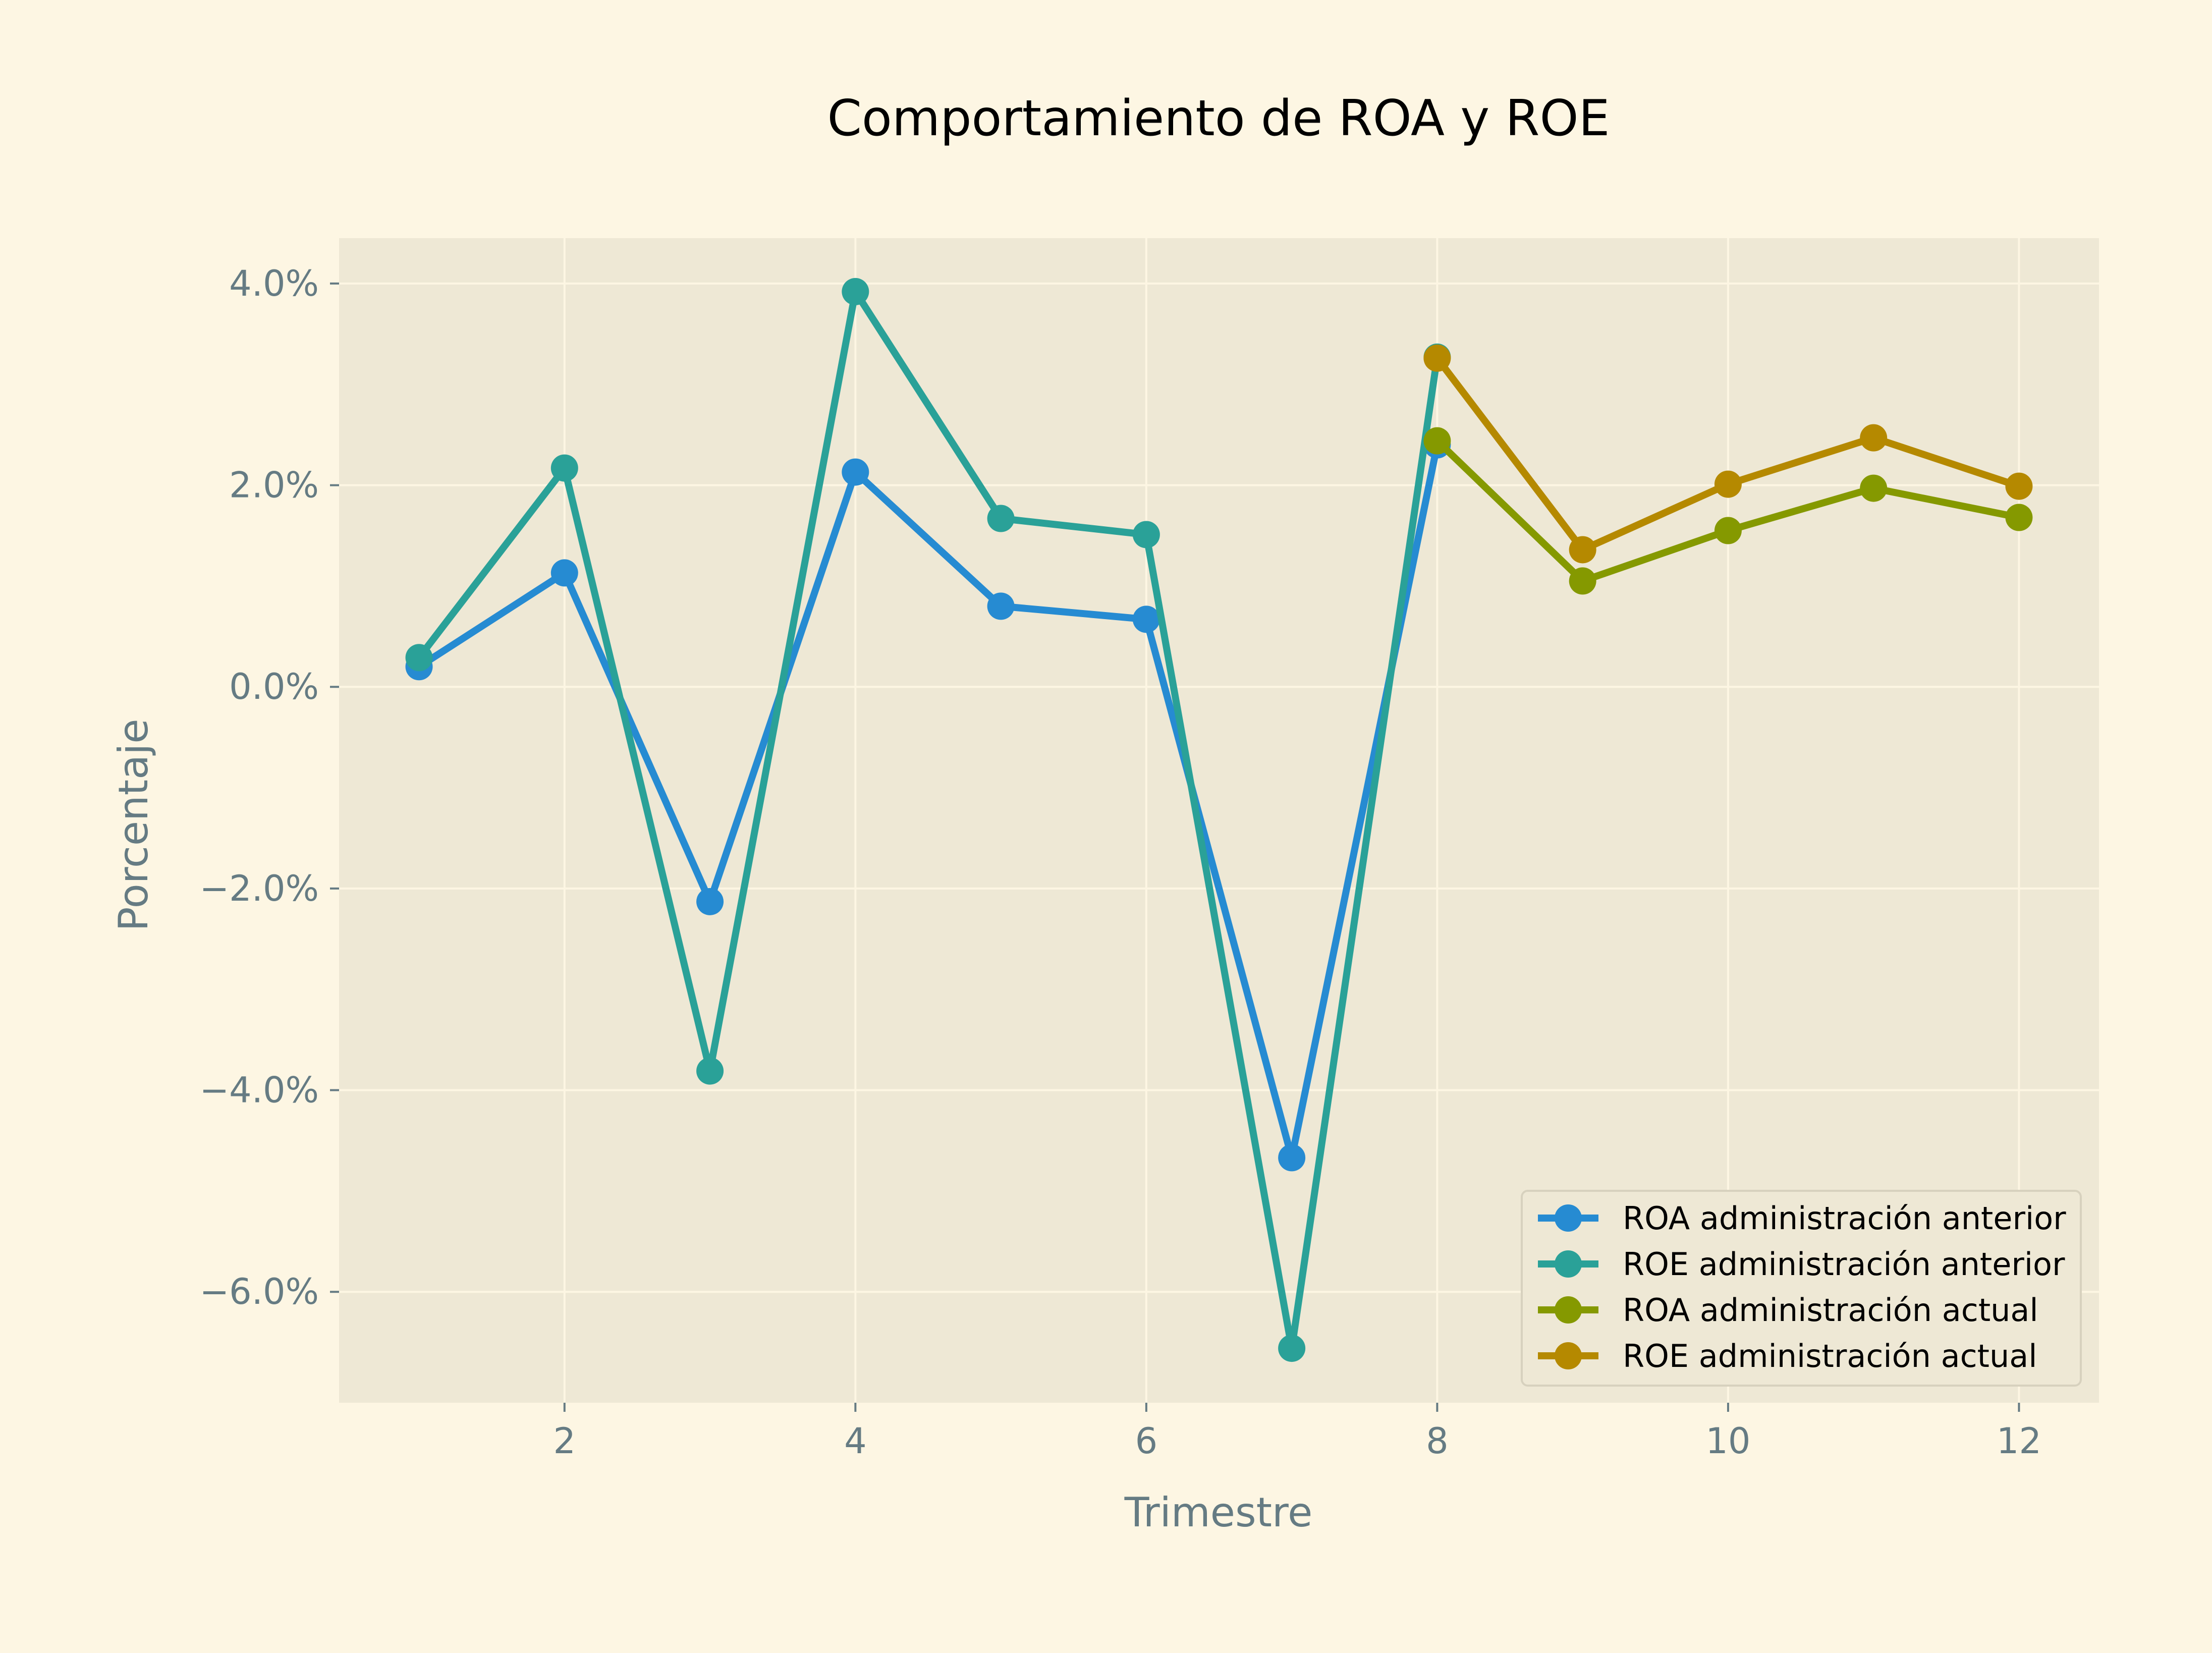 Image resolution: width=2212 pixels, height=1653 pixels. I want to click on legend-label: ROA administración actual, so click(1830, 1310).